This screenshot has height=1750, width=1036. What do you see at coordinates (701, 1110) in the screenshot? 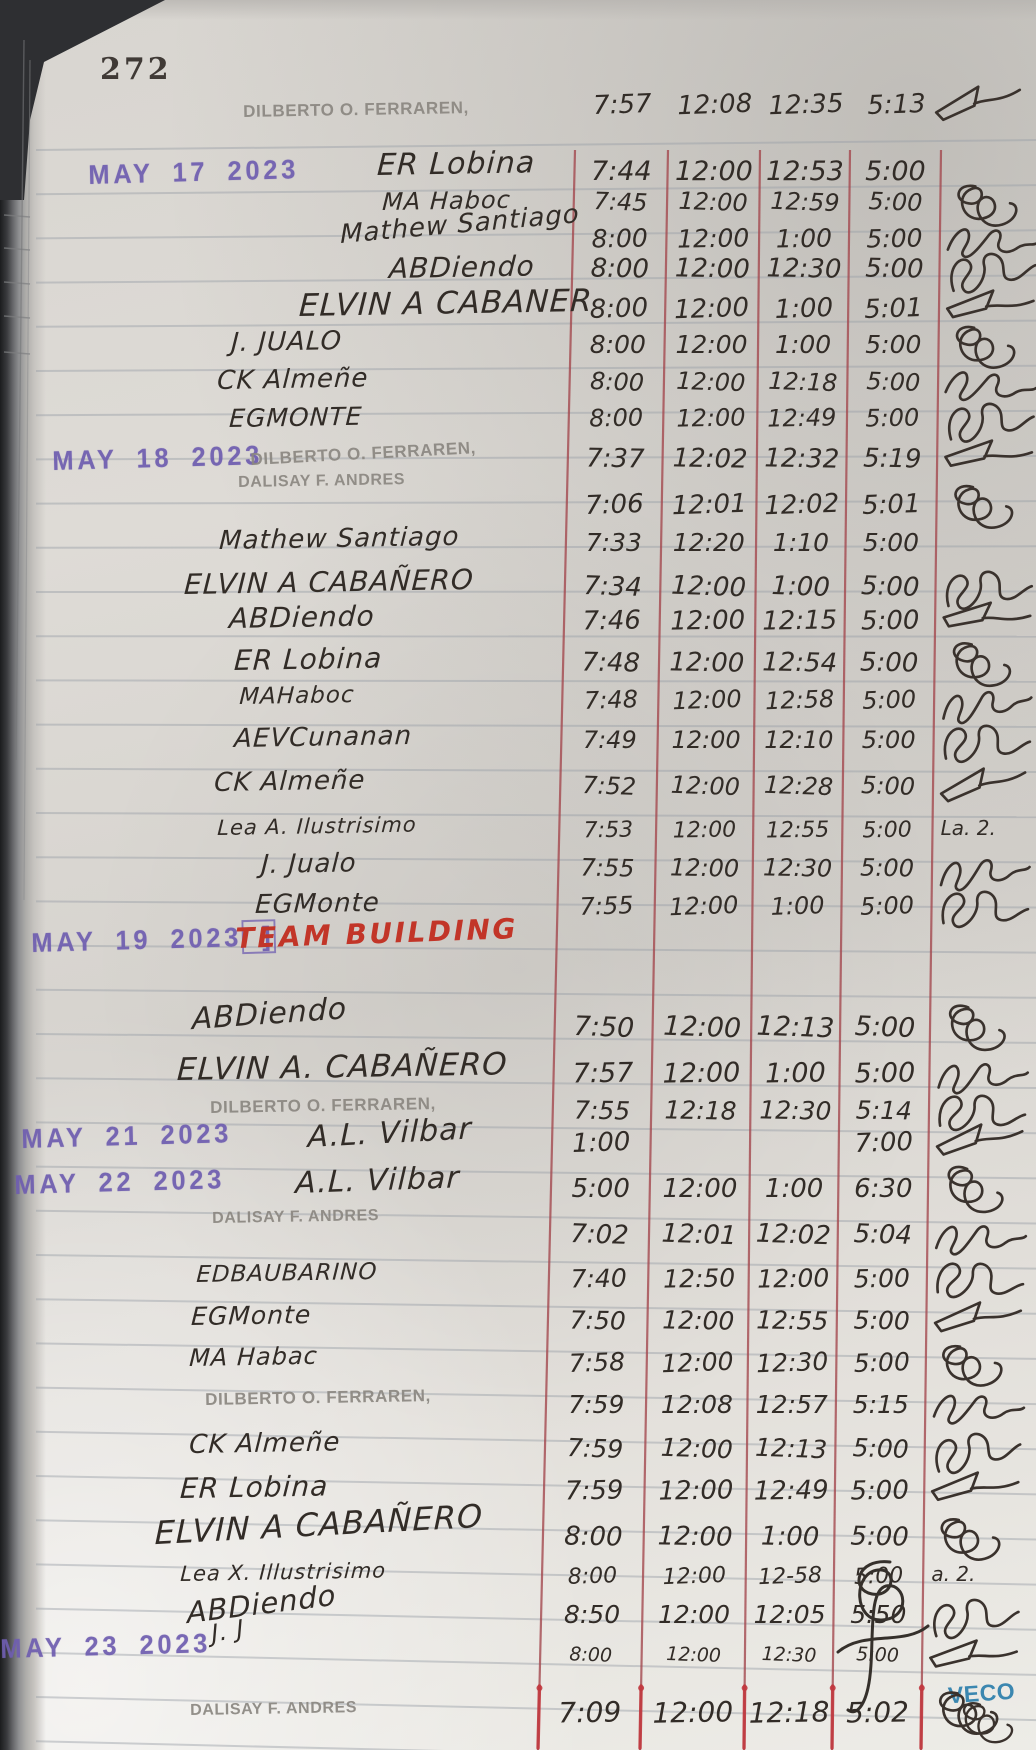
I see `time-entry: 12:18` at bounding box center [701, 1110].